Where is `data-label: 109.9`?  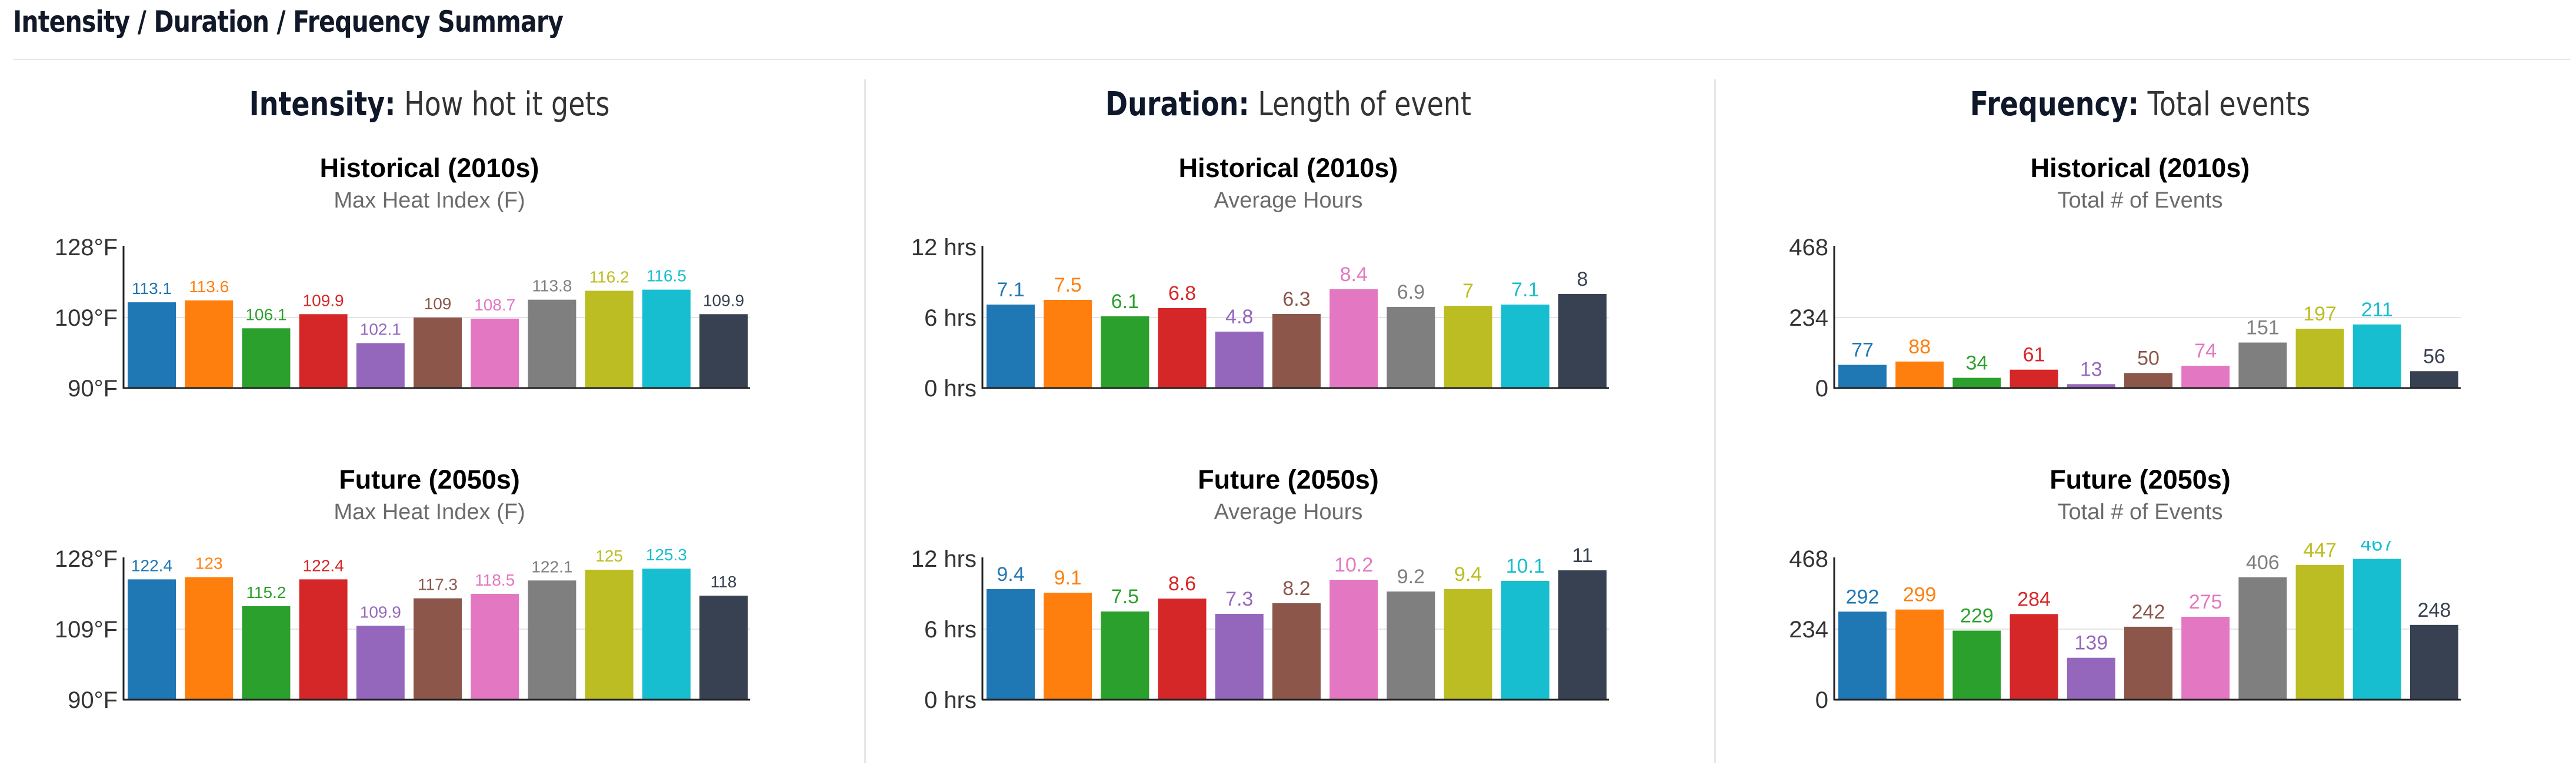
data-label: 109.9 is located at coordinates (724, 300).